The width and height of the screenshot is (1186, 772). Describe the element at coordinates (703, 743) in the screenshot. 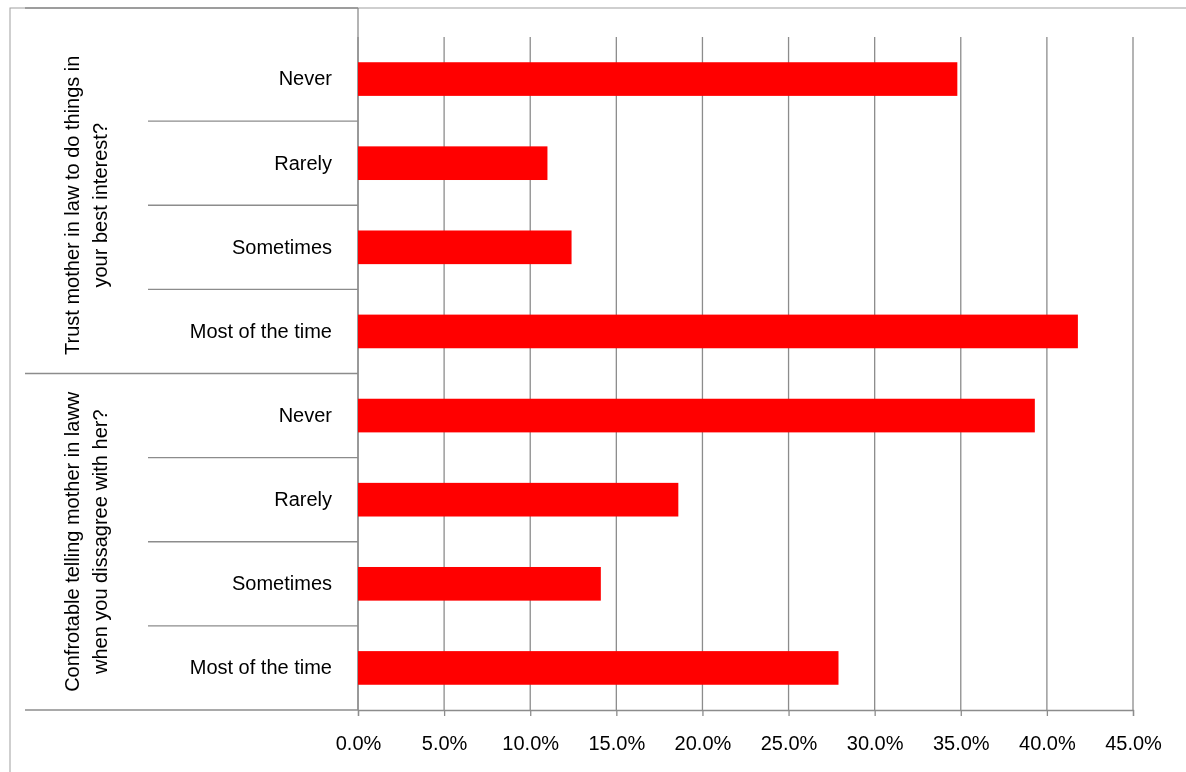

I see `x-tick-label: 20.0%` at that location.